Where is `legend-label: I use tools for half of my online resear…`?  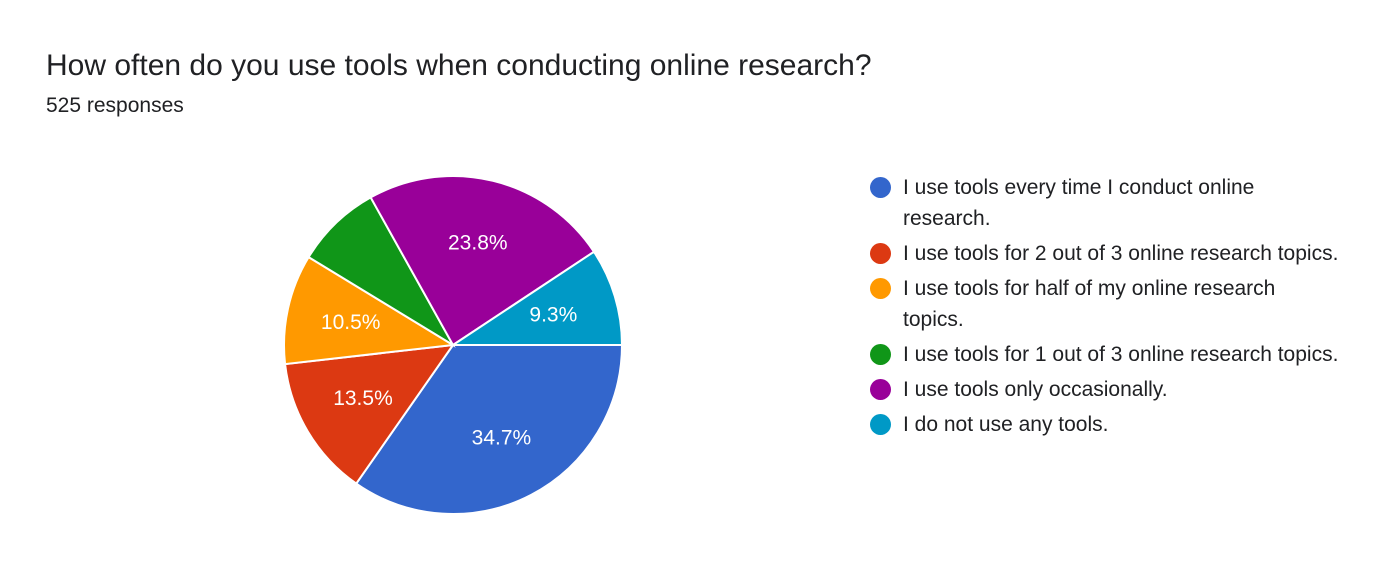 legend-label: I use tools for half of my online resear… is located at coordinates (1089, 304).